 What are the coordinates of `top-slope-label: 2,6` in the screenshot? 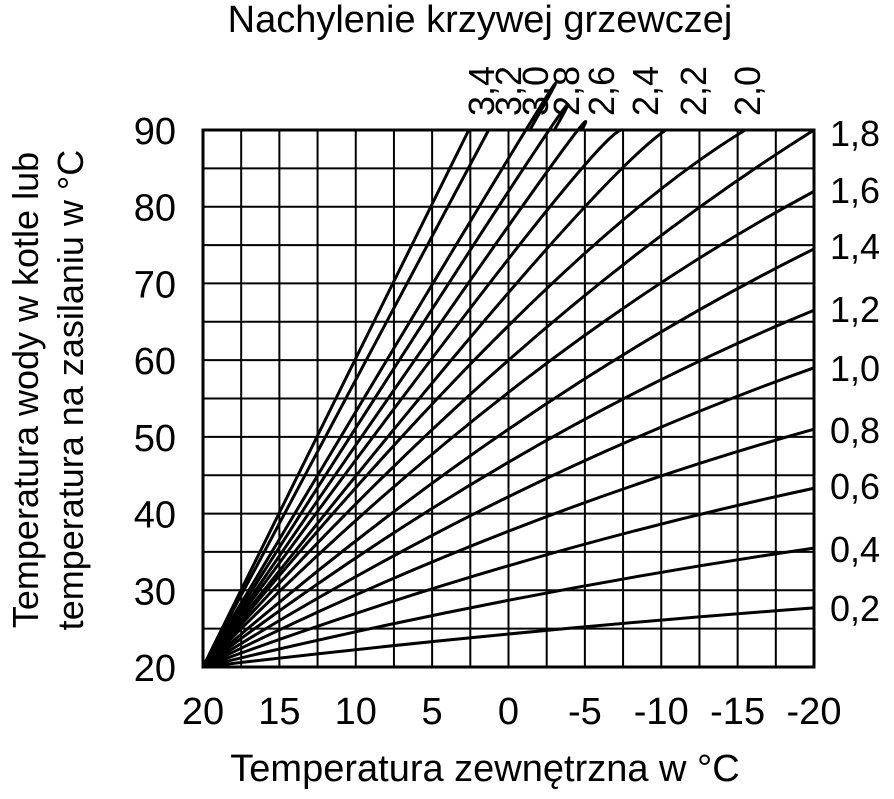 It's located at (601, 91).